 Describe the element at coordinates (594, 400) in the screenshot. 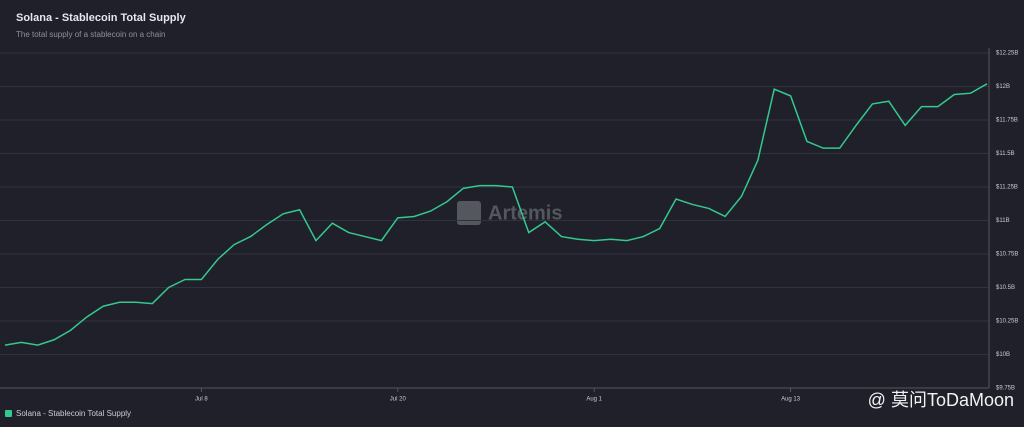

I see `x-tick-label: Aug 1` at that location.